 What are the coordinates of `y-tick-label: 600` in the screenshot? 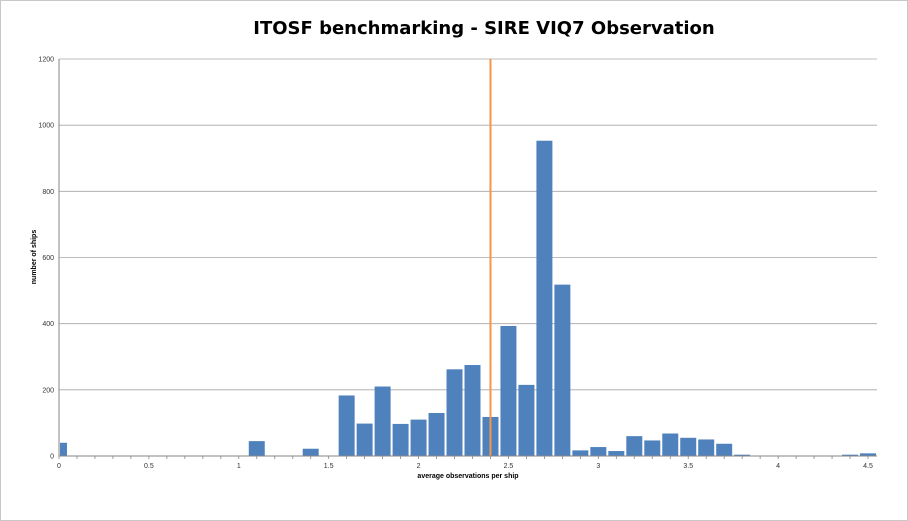 It's located at (48, 258).